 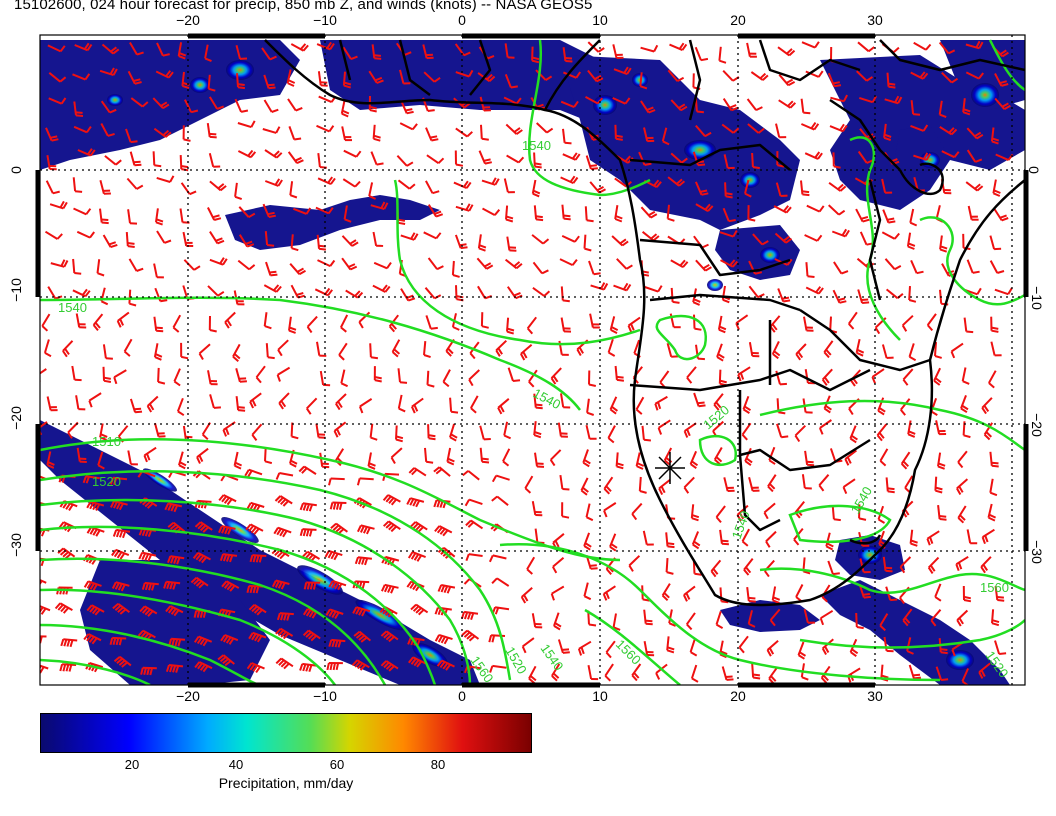 What do you see at coordinates (15, 170) in the screenshot?
I see `y-tick-left: 0` at bounding box center [15, 170].